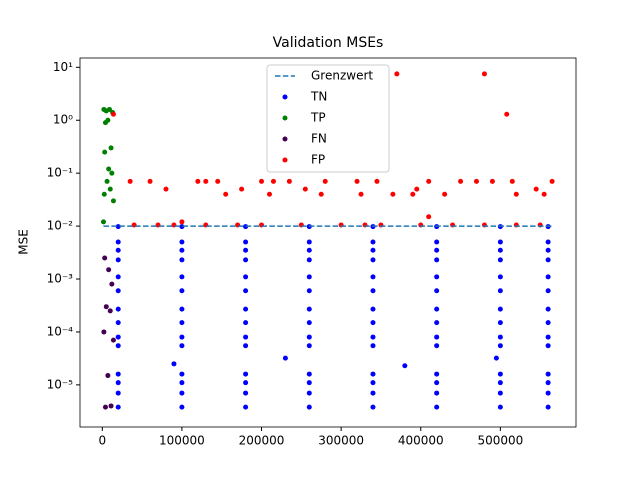 The width and height of the screenshot is (640, 480). Describe the element at coordinates (60, 173) in the screenshot. I see `y-tick-label: 10⁻¹` at that location.